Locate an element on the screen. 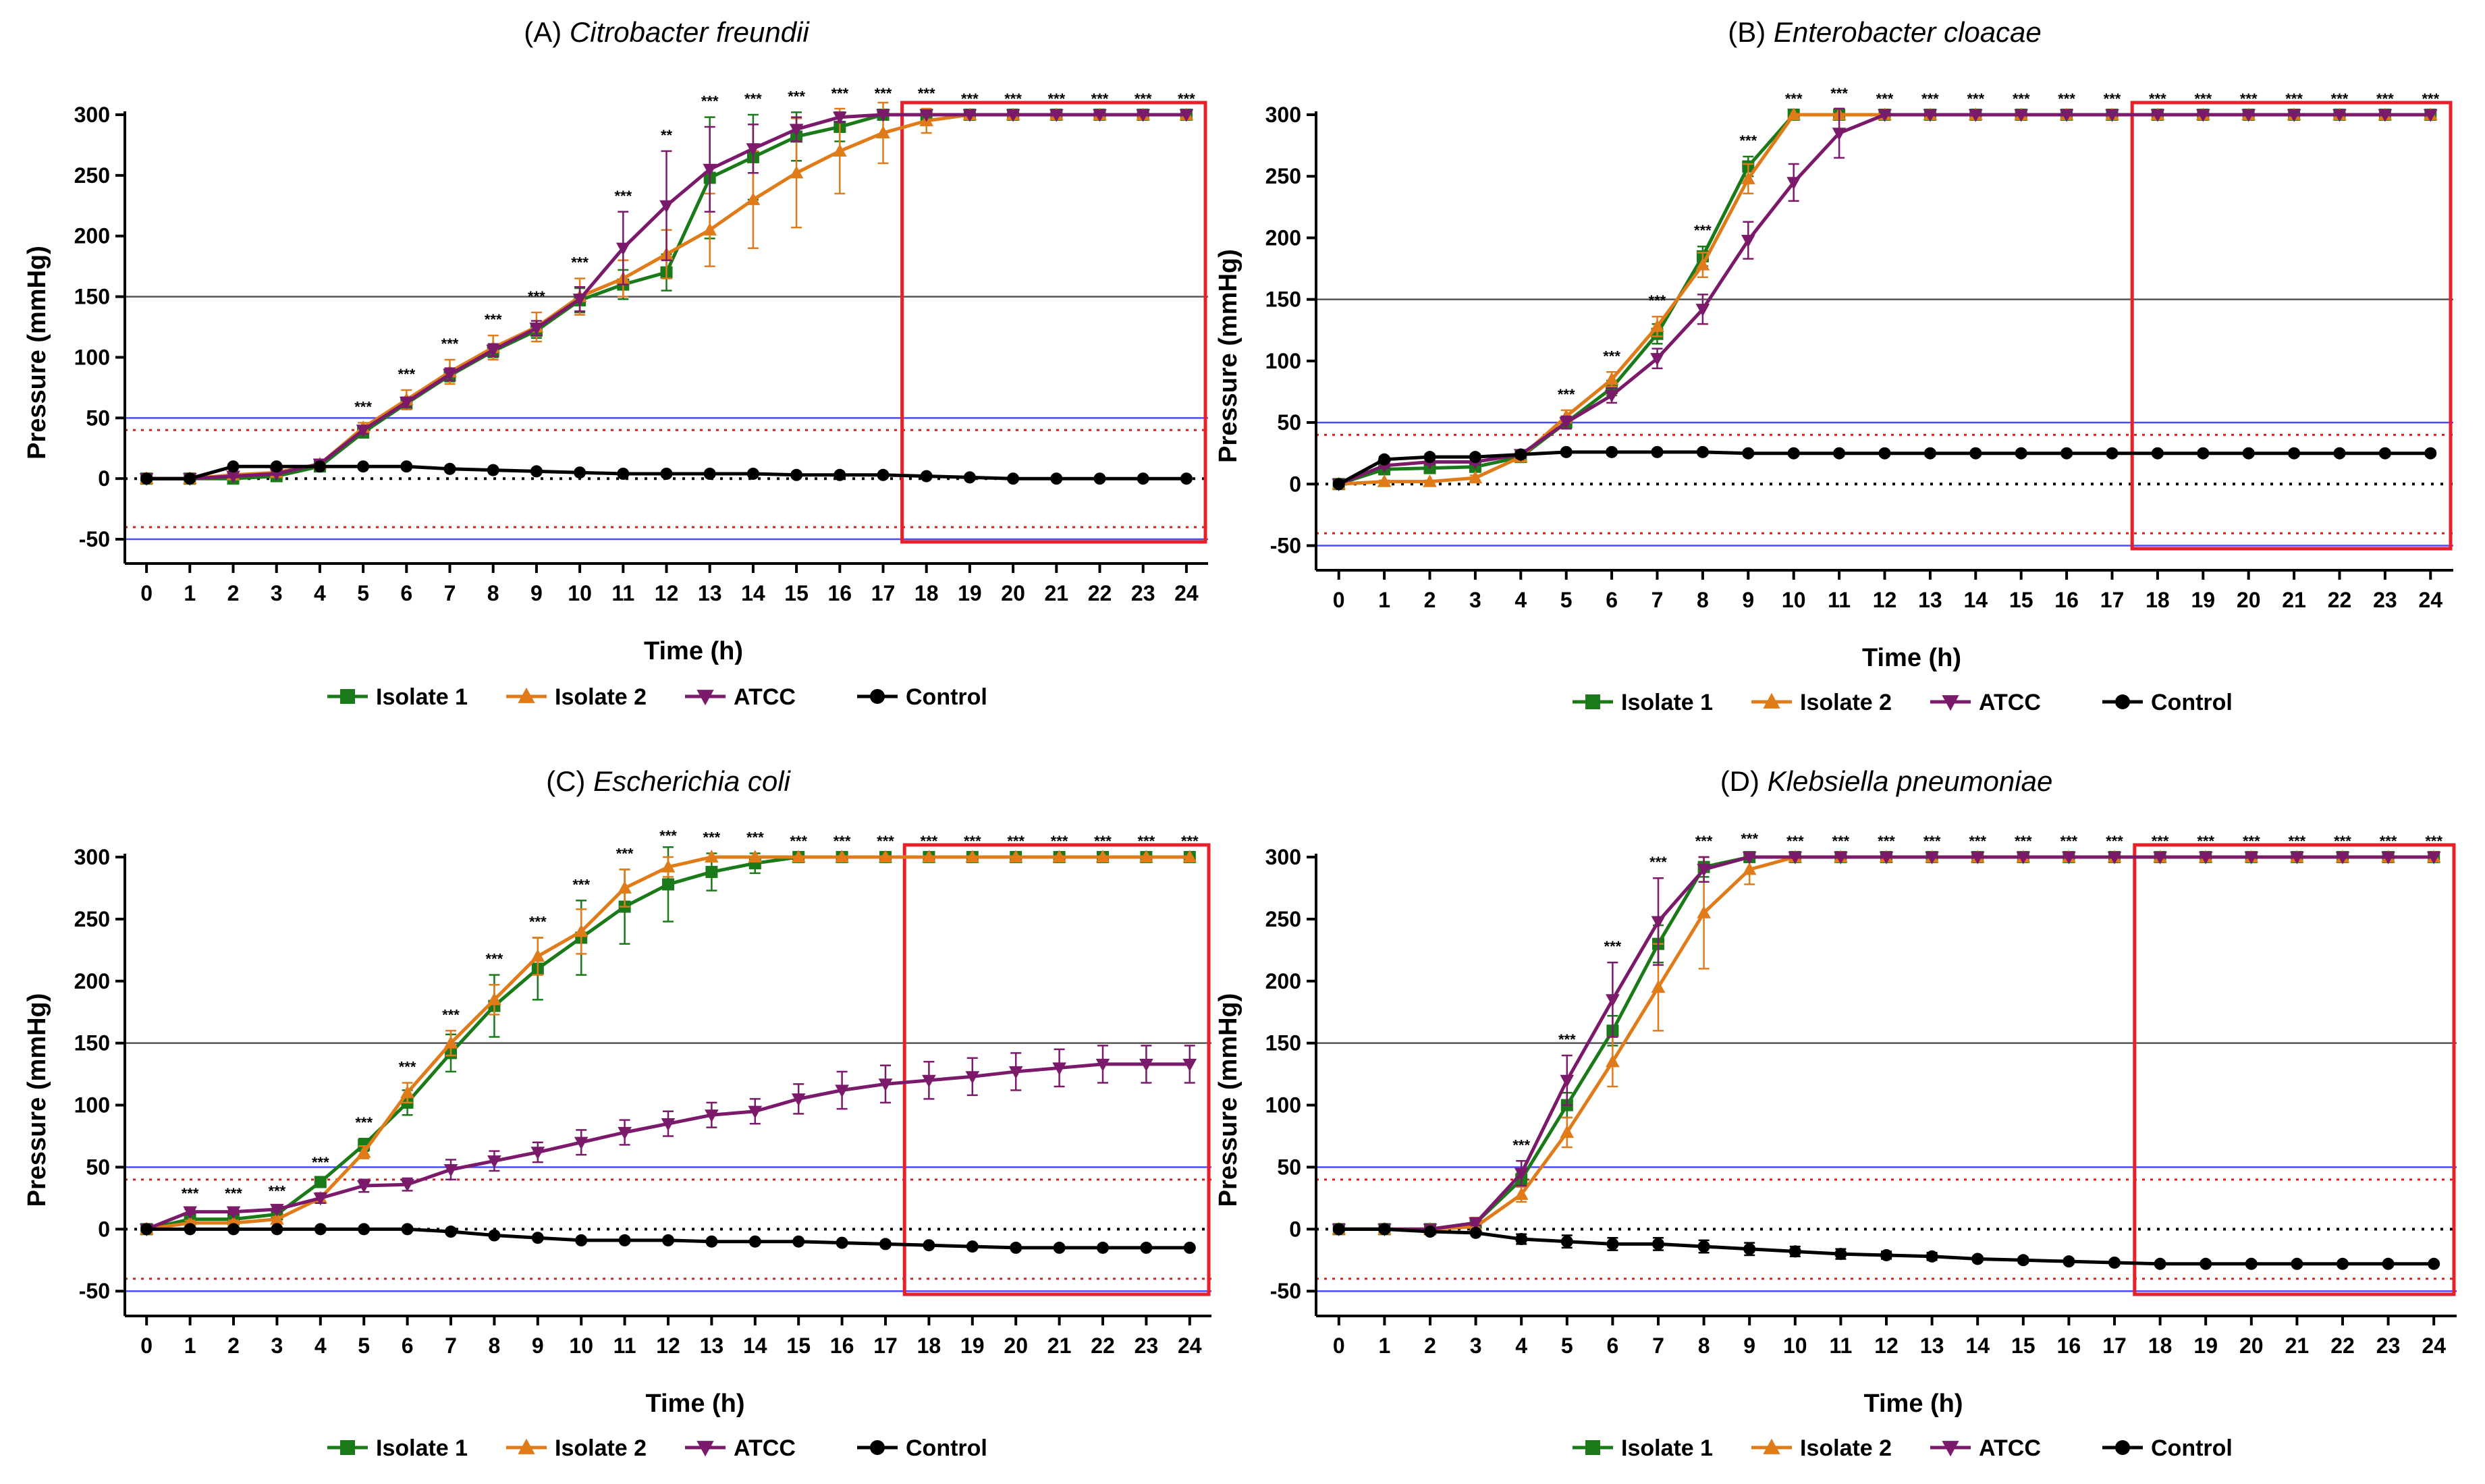 This screenshot has height=1484, width=2485. x-tick-label: 7 is located at coordinates (1658, 600).